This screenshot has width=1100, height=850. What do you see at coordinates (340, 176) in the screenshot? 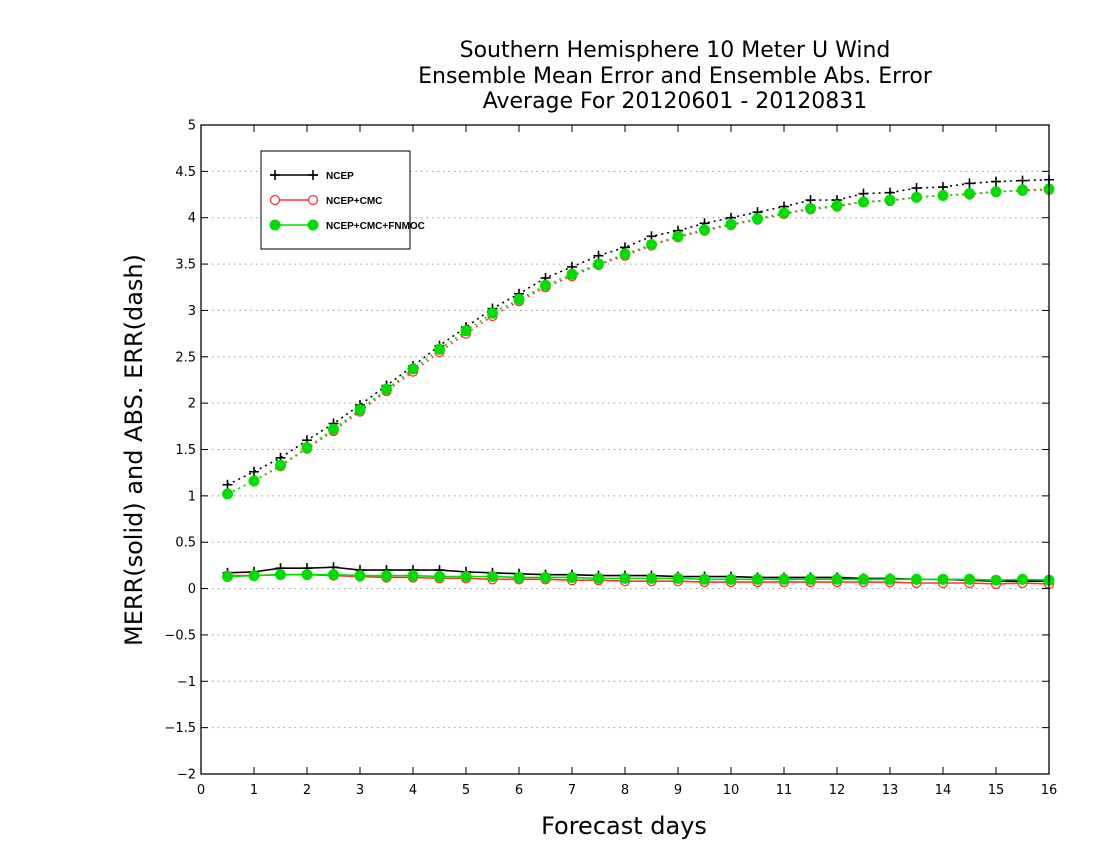
I see `legend-label: NCEP` at bounding box center [340, 176].